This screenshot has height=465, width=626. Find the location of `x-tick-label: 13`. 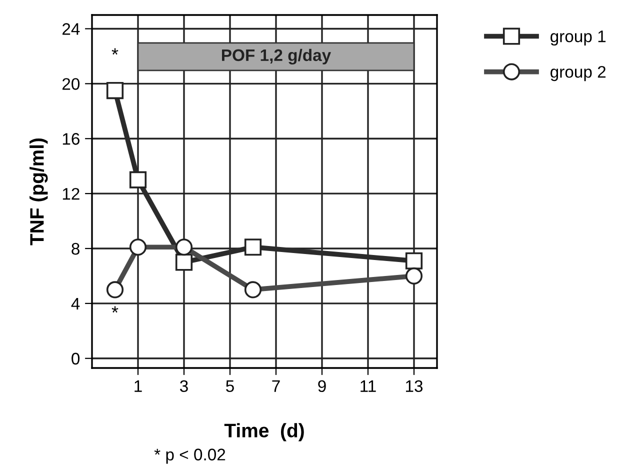

x-tick-label: 13 is located at coordinates (414, 386).